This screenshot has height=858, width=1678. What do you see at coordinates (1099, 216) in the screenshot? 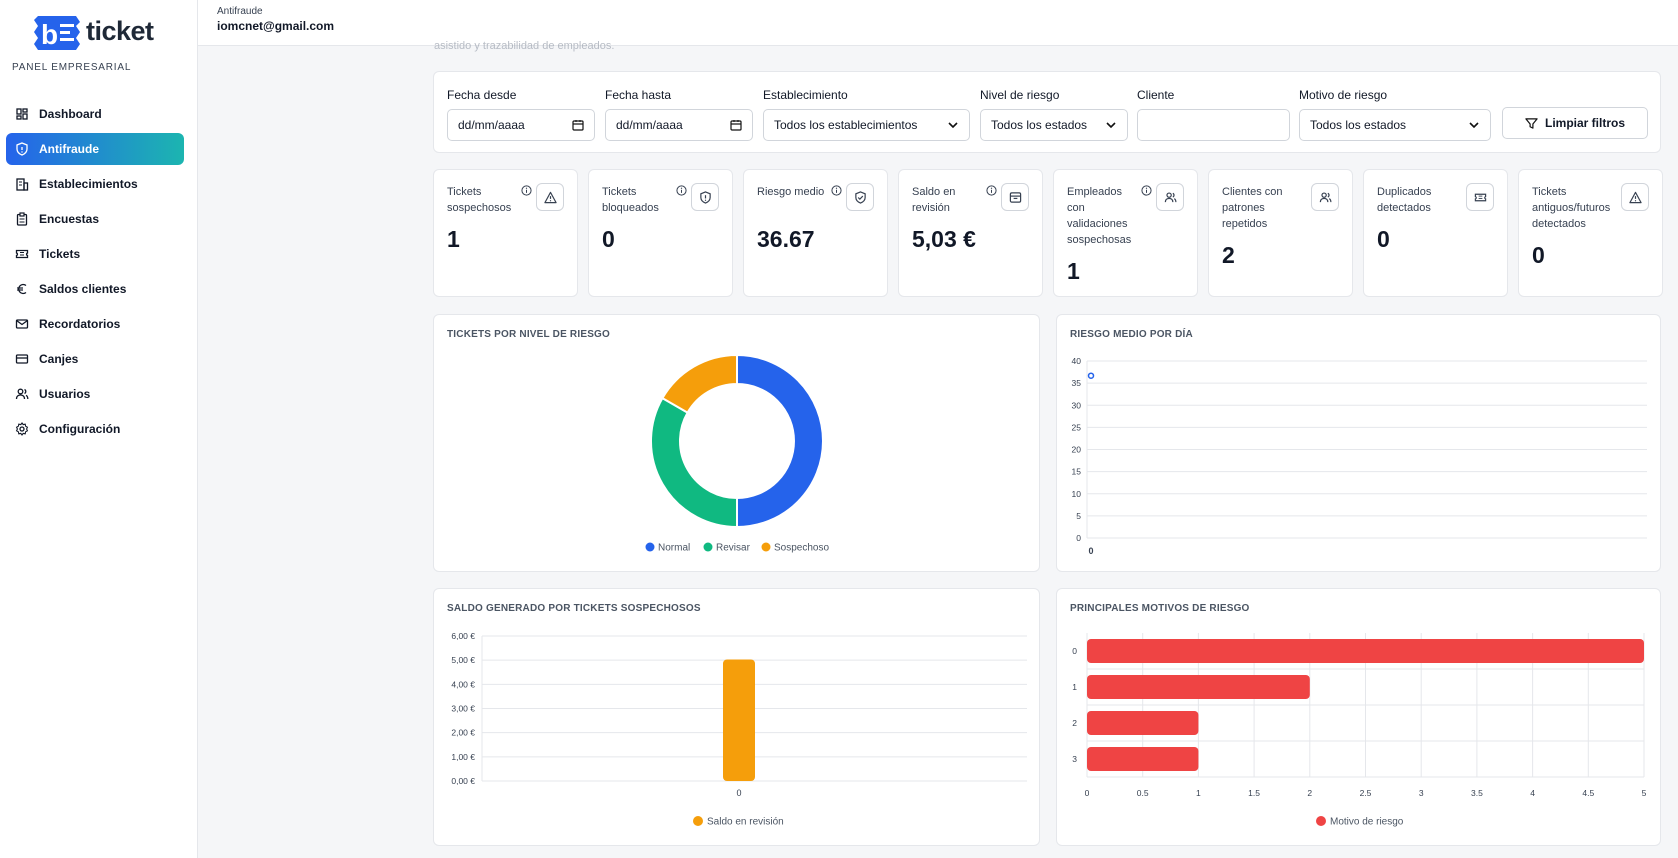
I see `stat-title: Empleados con validaciones sospechosas` at bounding box center [1099, 216].